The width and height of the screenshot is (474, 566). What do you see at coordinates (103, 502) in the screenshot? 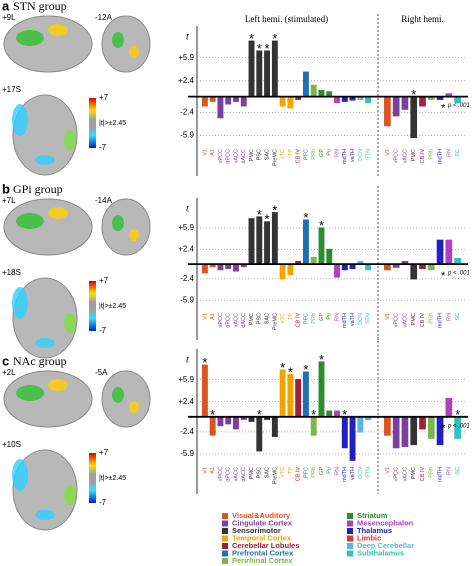
I see `colorbar-tick-label: -7` at bounding box center [103, 502].